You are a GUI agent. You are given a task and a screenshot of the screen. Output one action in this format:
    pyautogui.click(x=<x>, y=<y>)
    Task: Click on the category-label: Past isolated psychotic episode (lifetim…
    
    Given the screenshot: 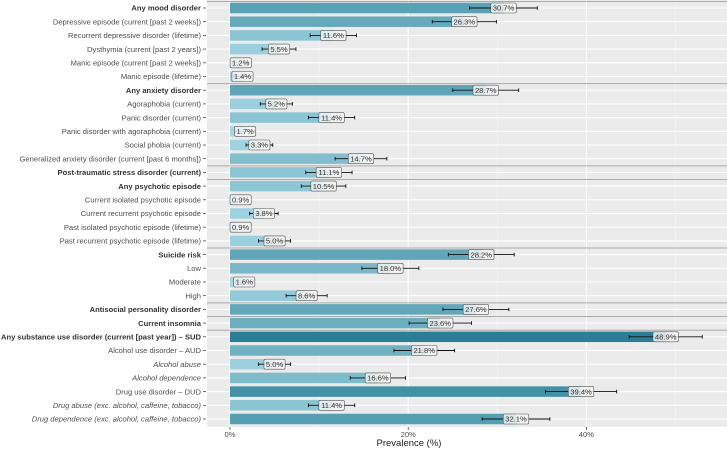 What is the action you would take?
    pyautogui.click(x=133, y=227)
    